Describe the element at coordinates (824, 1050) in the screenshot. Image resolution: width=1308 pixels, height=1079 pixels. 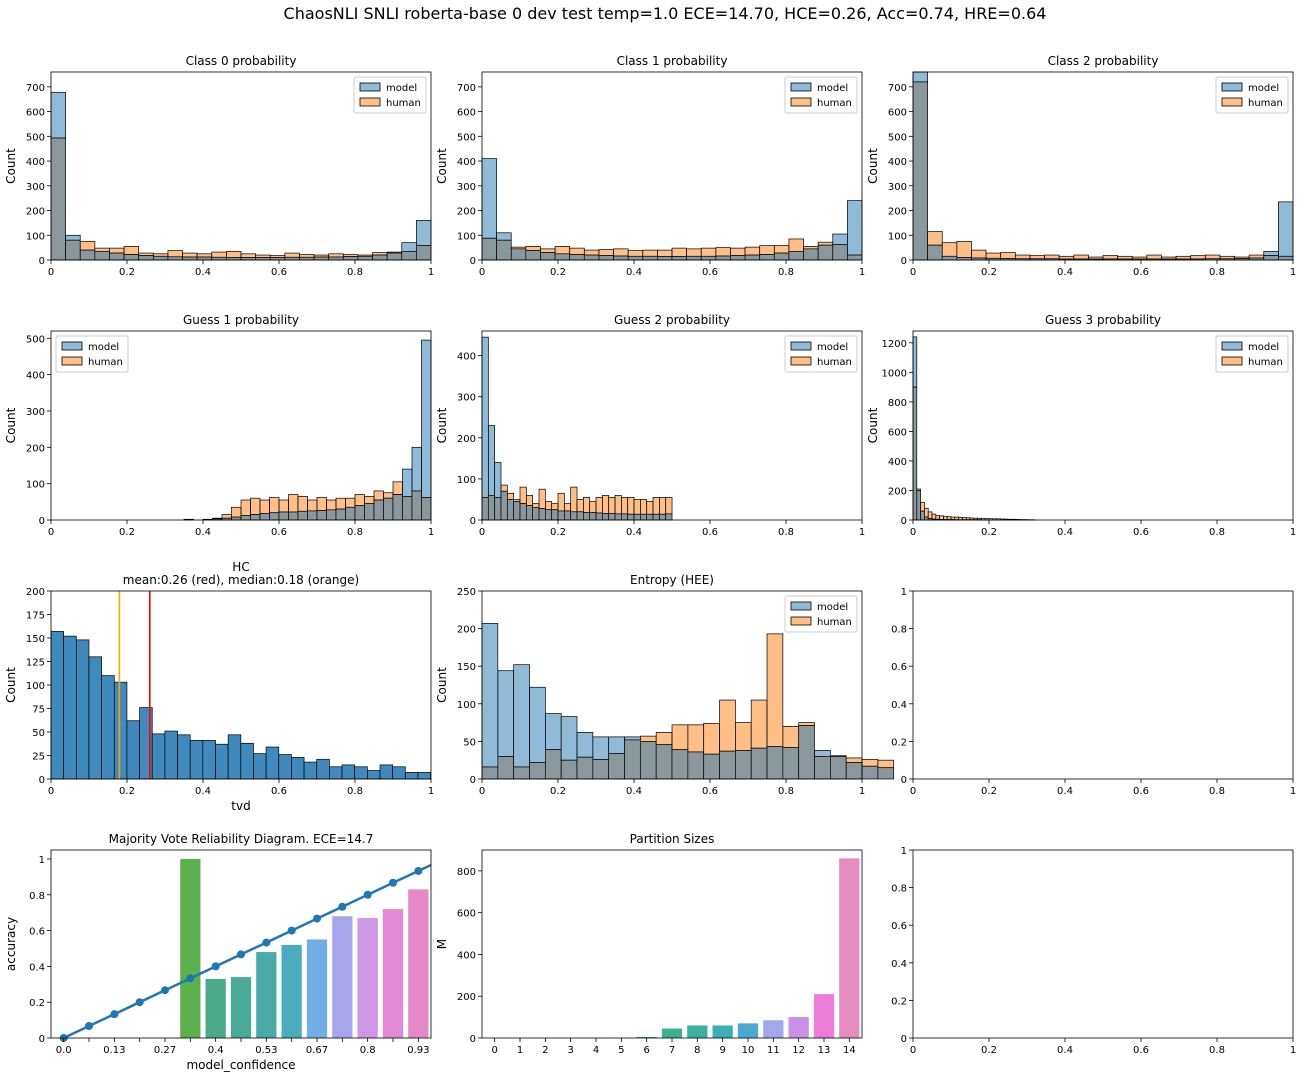
I see `x-tick-label: 13` at that location.